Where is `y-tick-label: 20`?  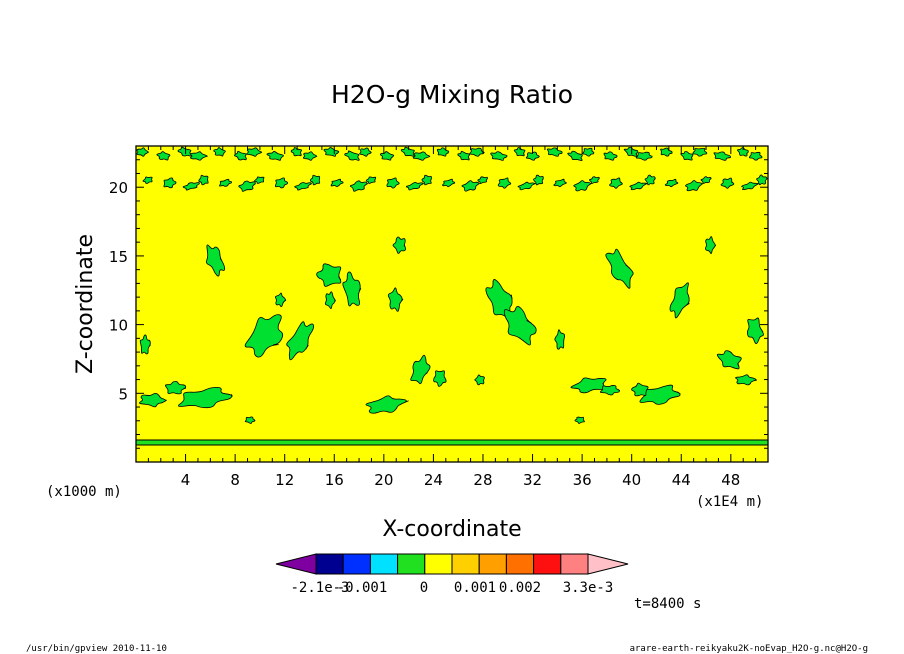 y-tick-label: 20 is located at coordinates (118, 188).